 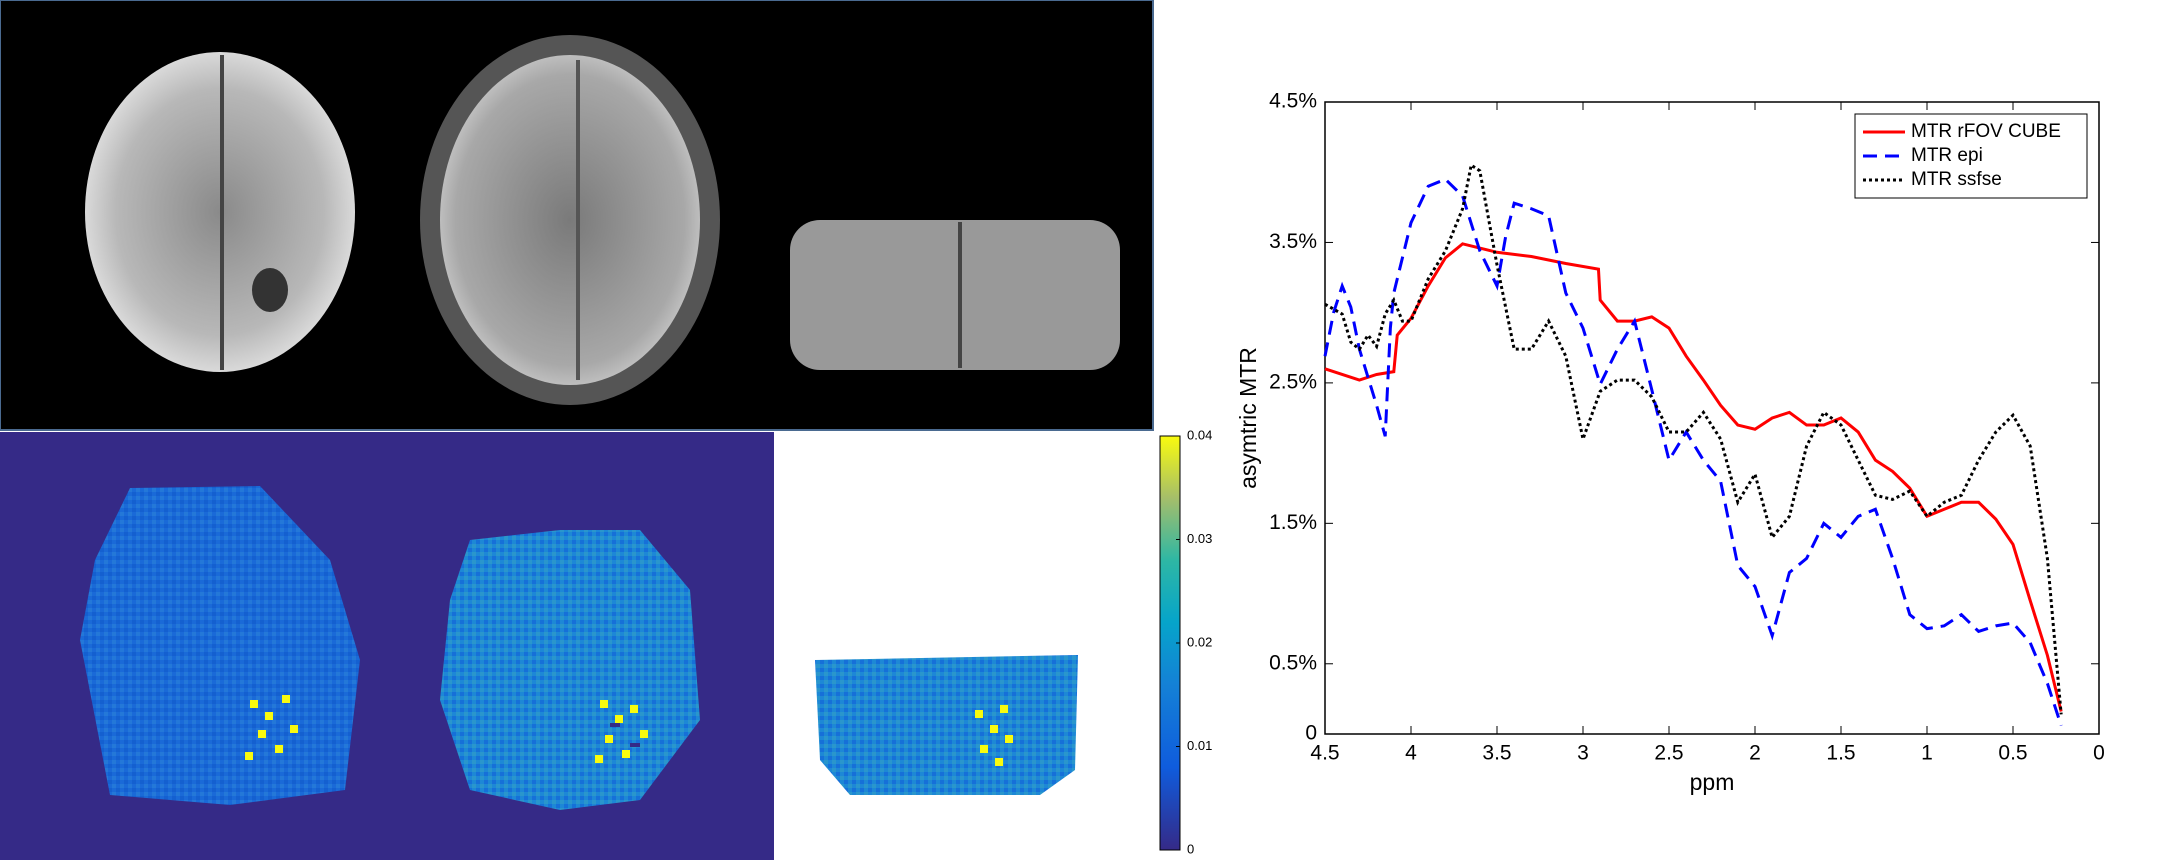 I want to click on hot-spots, so click(x=629, y=730).